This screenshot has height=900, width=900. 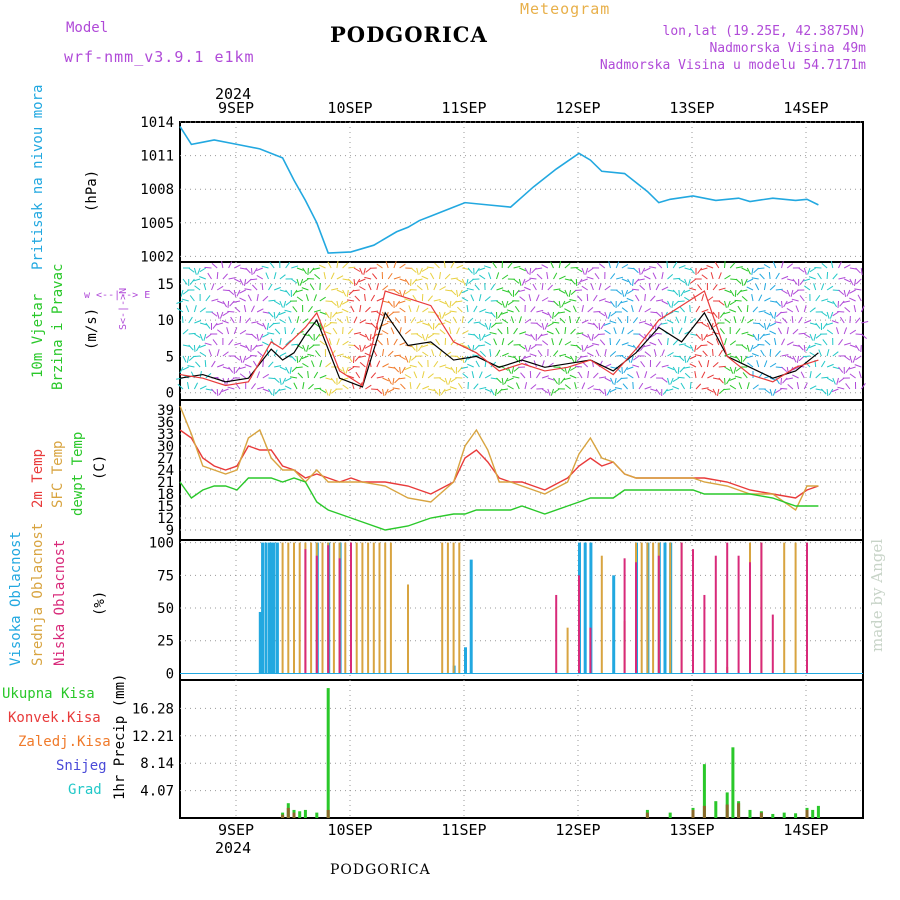 What do you see at coordinates (165, 507) in the screenshot?
I see `y-tick-temp: 15` at bounding box center [165, 507].